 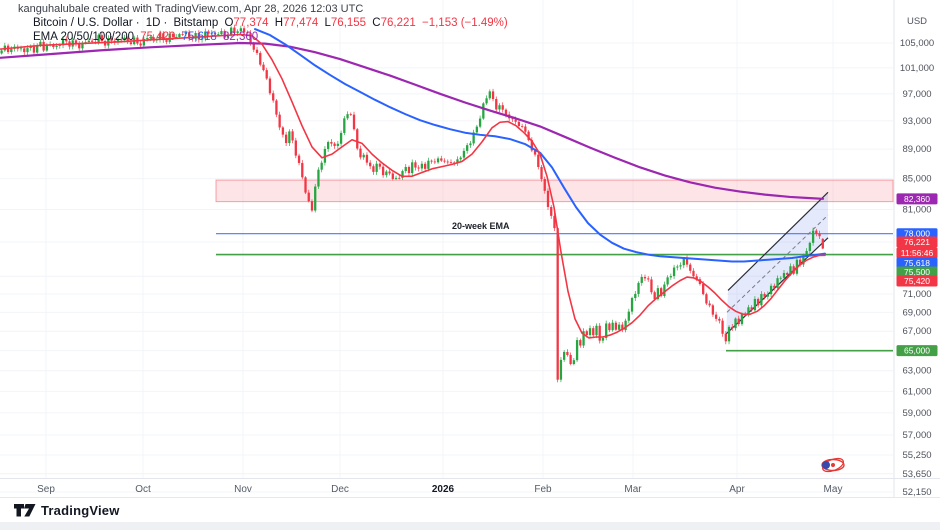 I want to click on price-badge: 65,000, so click(x=917, y=351).